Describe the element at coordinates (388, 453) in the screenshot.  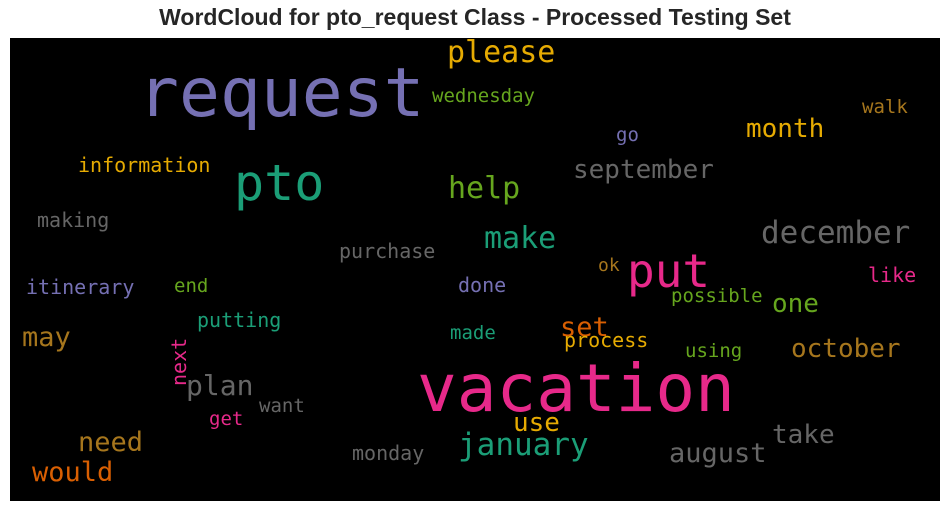
I see `word-monday: monday` at that location.